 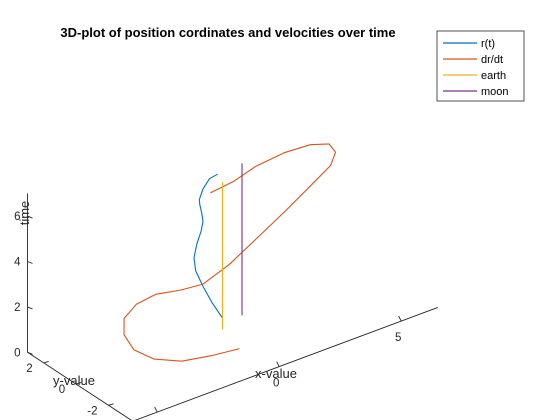 What do you see at coordinates (276, 384) in the screenshot?
I see `x-tick-label: 0` at bounding box center [276, 384].